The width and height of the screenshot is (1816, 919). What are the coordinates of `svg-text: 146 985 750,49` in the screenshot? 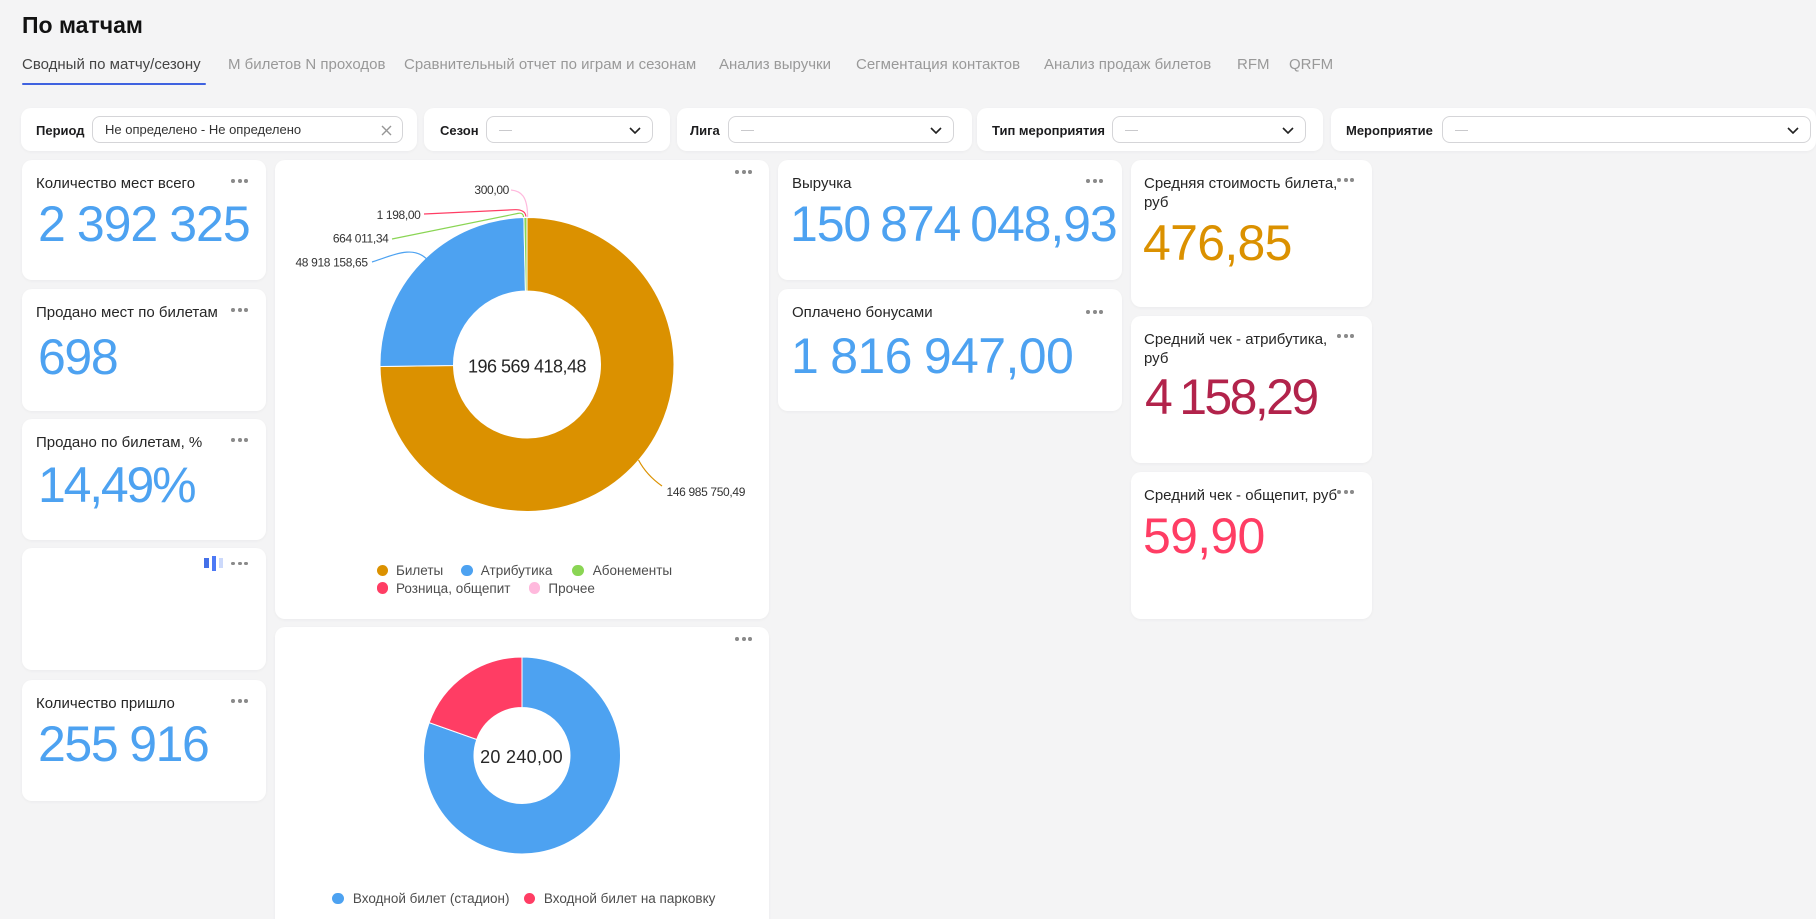 It's located at (706, 492).